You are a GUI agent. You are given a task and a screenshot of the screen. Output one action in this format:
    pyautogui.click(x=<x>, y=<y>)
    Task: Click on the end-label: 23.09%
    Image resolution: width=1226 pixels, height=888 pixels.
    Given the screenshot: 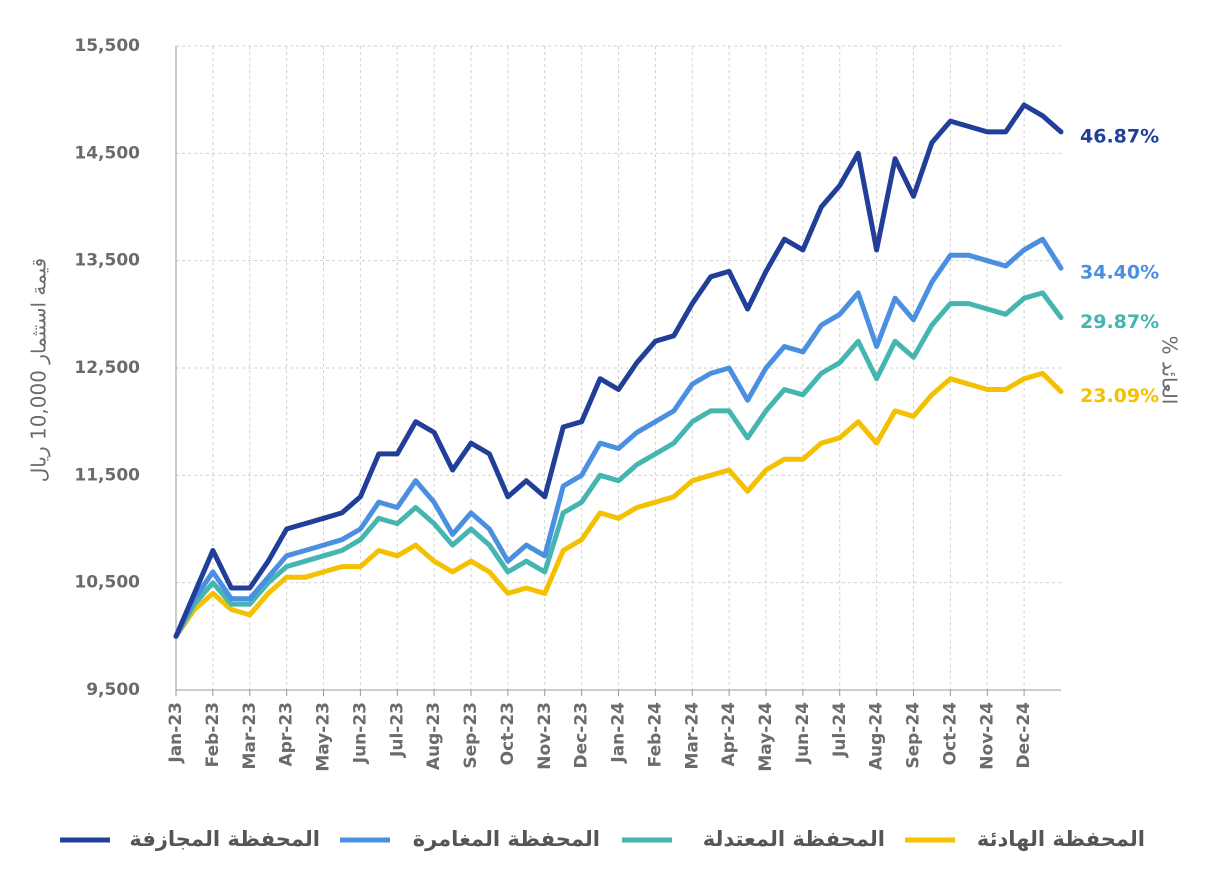 What is the action you would take?
    pyautogui.click(x=1119, y=396)
    